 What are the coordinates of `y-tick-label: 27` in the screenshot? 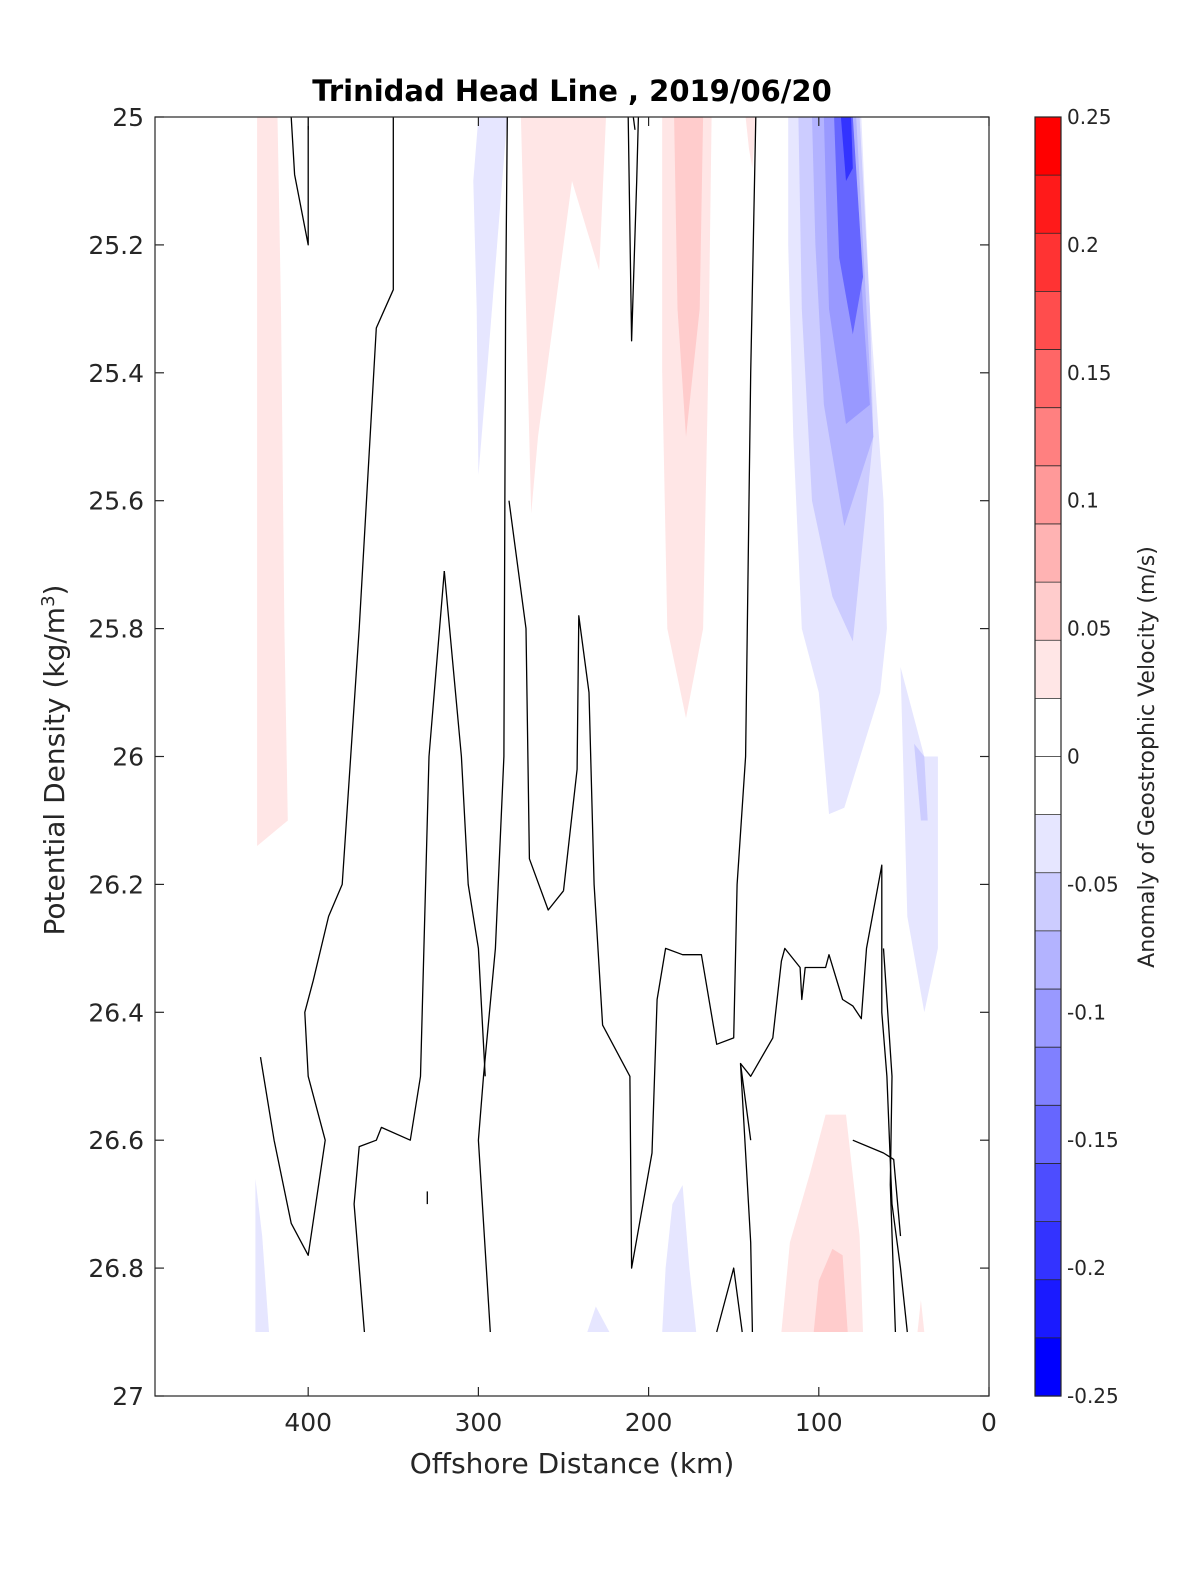 It's located at (128, 1396).